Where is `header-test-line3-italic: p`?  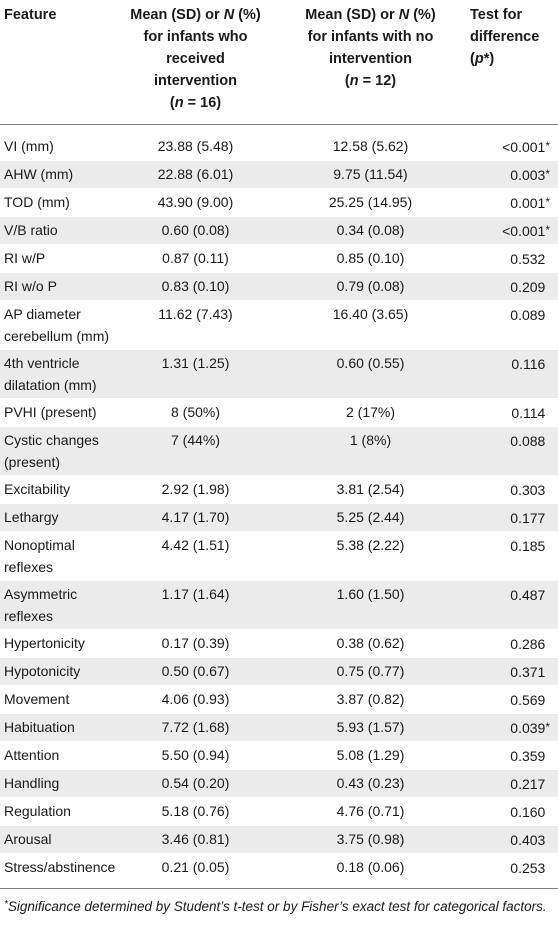 header-test-line3-italic: p is located at coordinates (479, 59).